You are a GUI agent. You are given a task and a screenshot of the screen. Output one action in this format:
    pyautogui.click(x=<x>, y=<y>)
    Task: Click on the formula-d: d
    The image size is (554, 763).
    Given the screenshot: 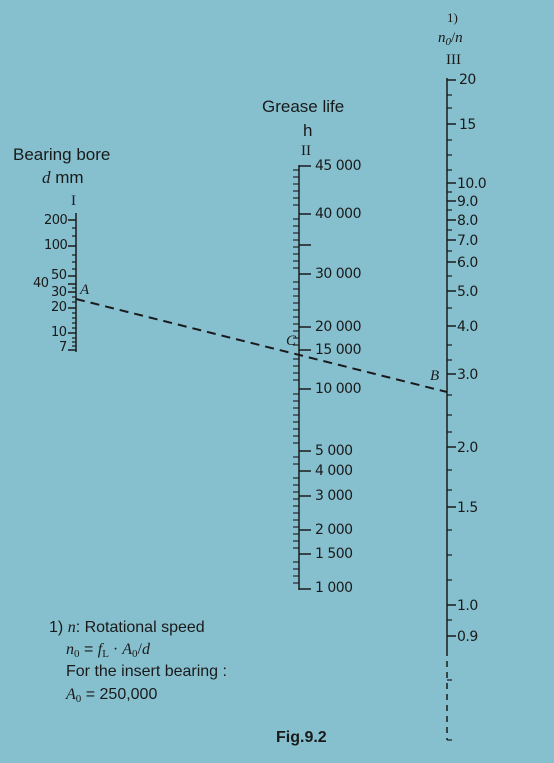 What is the action you would take?
    pyautogui.click(x=145, y=649)
    